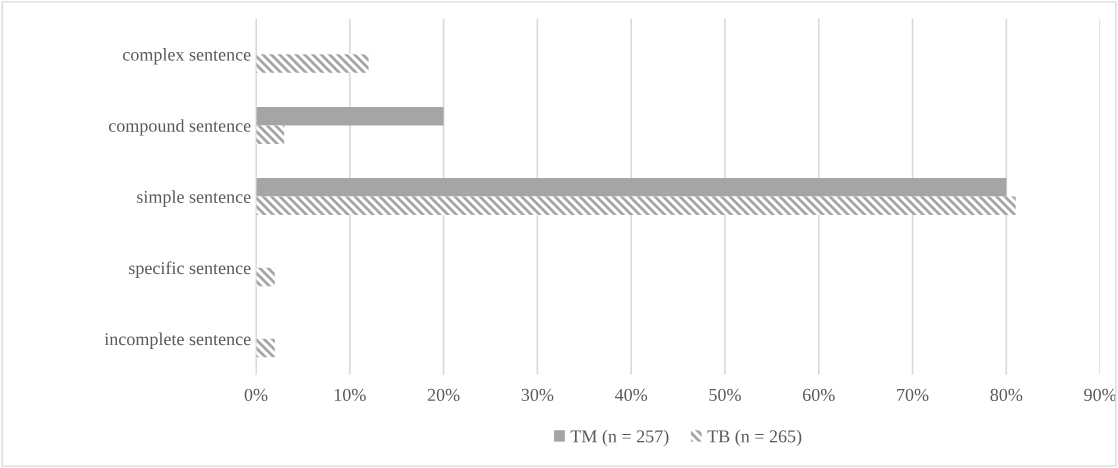 The image size is (1118, 468). I want to click on y-tick-label: specific sentence, so click(190, 269).